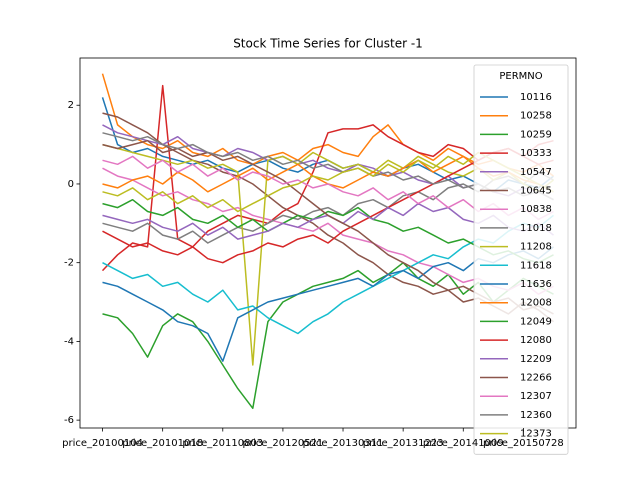 The height and width of the screenshot is (480, 640). What do you see at coordinates (536, 228) in the screenshot?
I see `legend-label: 11018` at bounding box center [536, 228].